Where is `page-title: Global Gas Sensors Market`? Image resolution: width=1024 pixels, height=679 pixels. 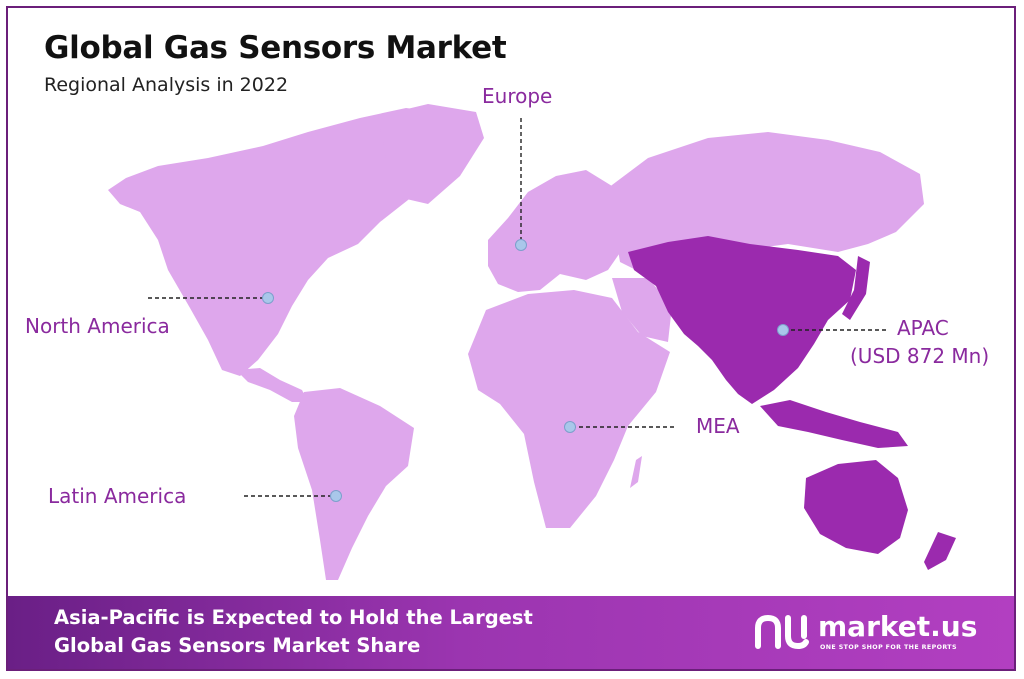
page-title: Global Gas Sensors Market is located at coordinates (275, 48).